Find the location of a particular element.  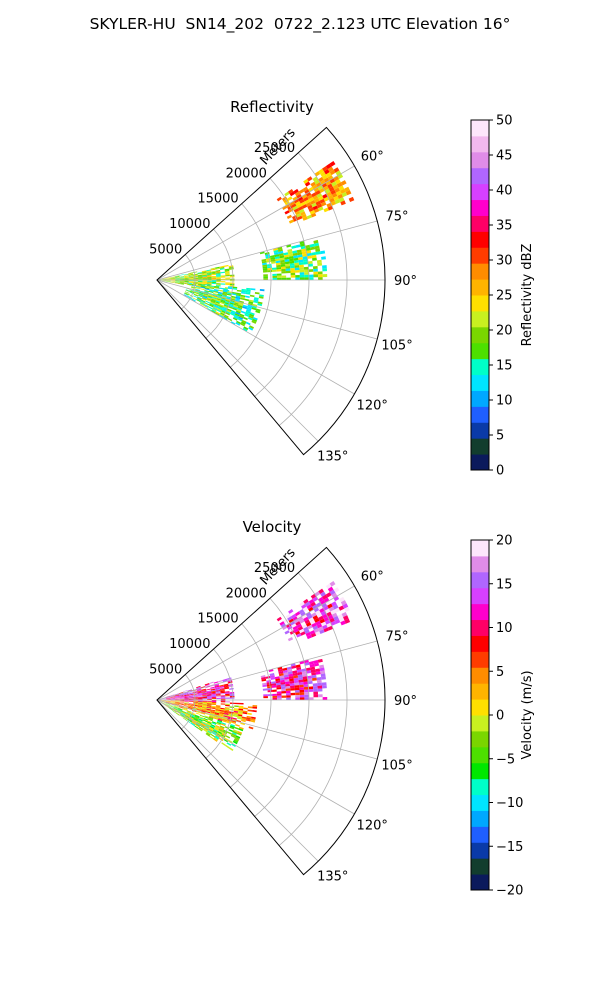

colorbar-tick-label: −20 is located at coordinates (509, 891).